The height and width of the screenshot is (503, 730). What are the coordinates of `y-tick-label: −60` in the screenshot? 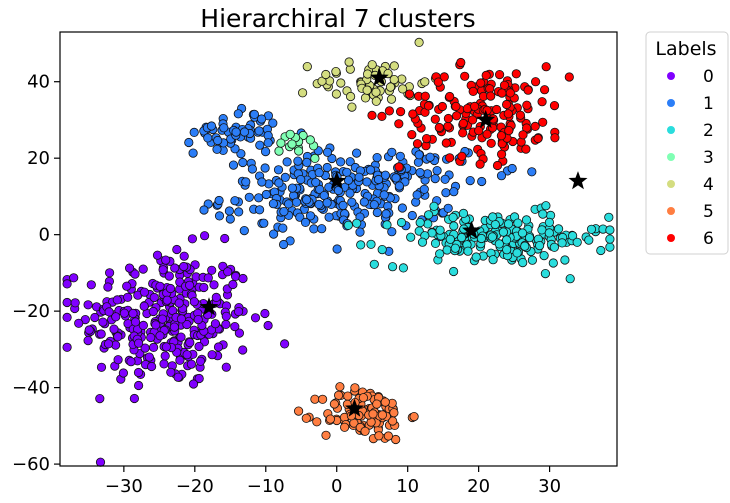 It's located at (31, 464).